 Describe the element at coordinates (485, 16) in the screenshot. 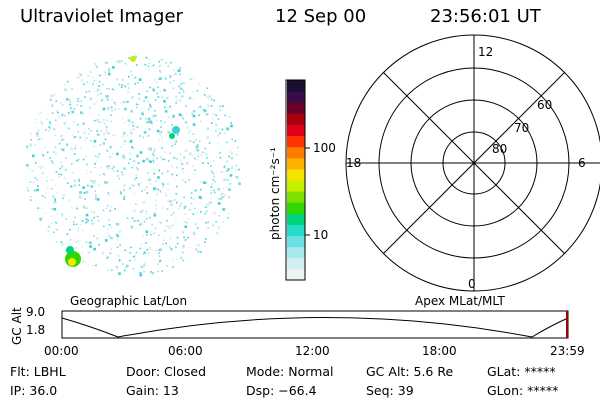

I see `observation-time: 23:56:01 UT` at that location.